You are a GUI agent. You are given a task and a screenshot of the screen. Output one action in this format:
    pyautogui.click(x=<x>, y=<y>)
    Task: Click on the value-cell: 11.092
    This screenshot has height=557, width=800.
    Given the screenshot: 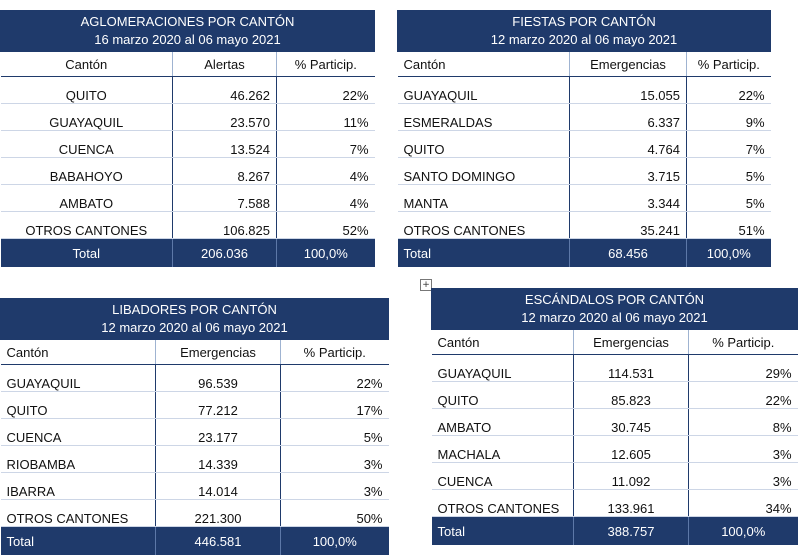 What is the action you would take?
    pyautogui.click(x=631, y=476)
    